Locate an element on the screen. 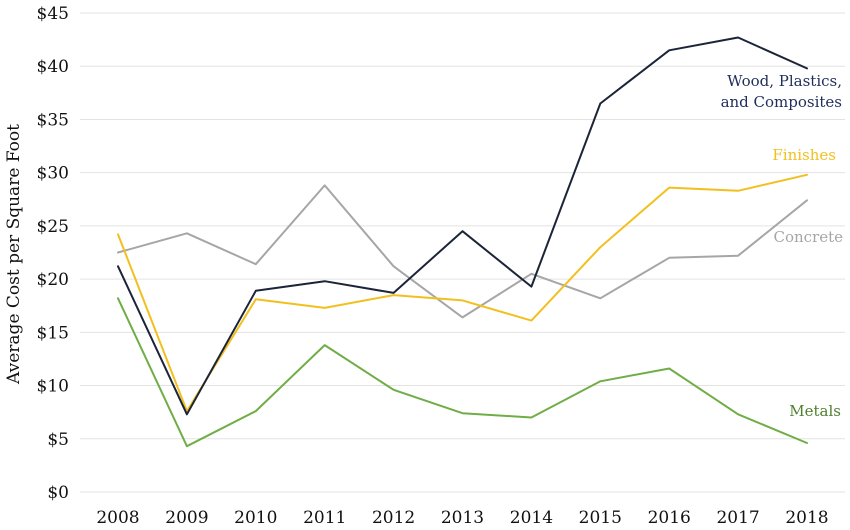  series-label-line: Concrete is located at coordinates (808, 237).